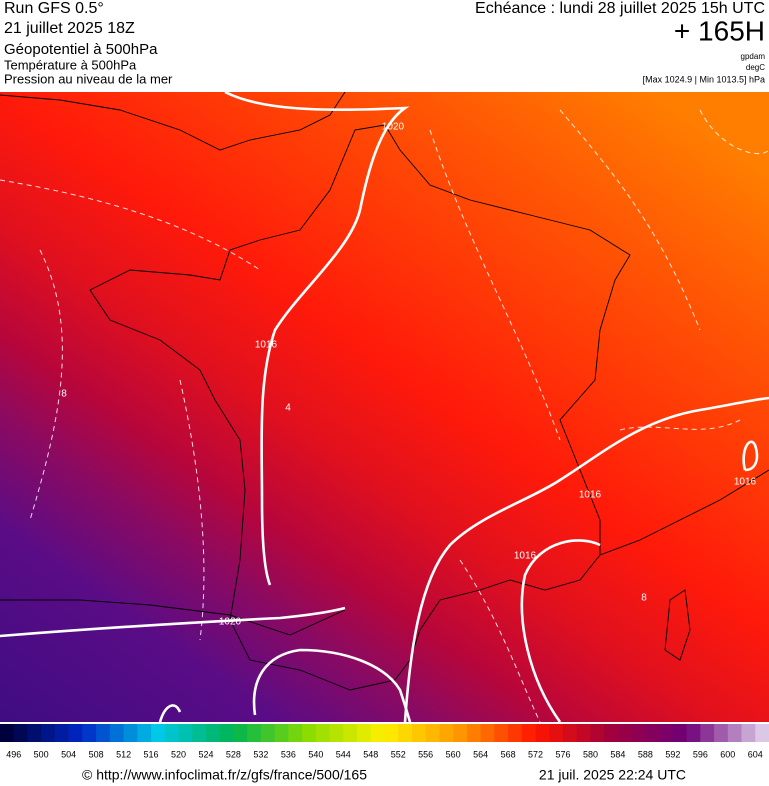 The width and height of the screenshot is (769, 786). What do you see at coordinates (178, 754) in the screenshot?
I see `colorbar-label: 520` at bounding box center [178, 754].